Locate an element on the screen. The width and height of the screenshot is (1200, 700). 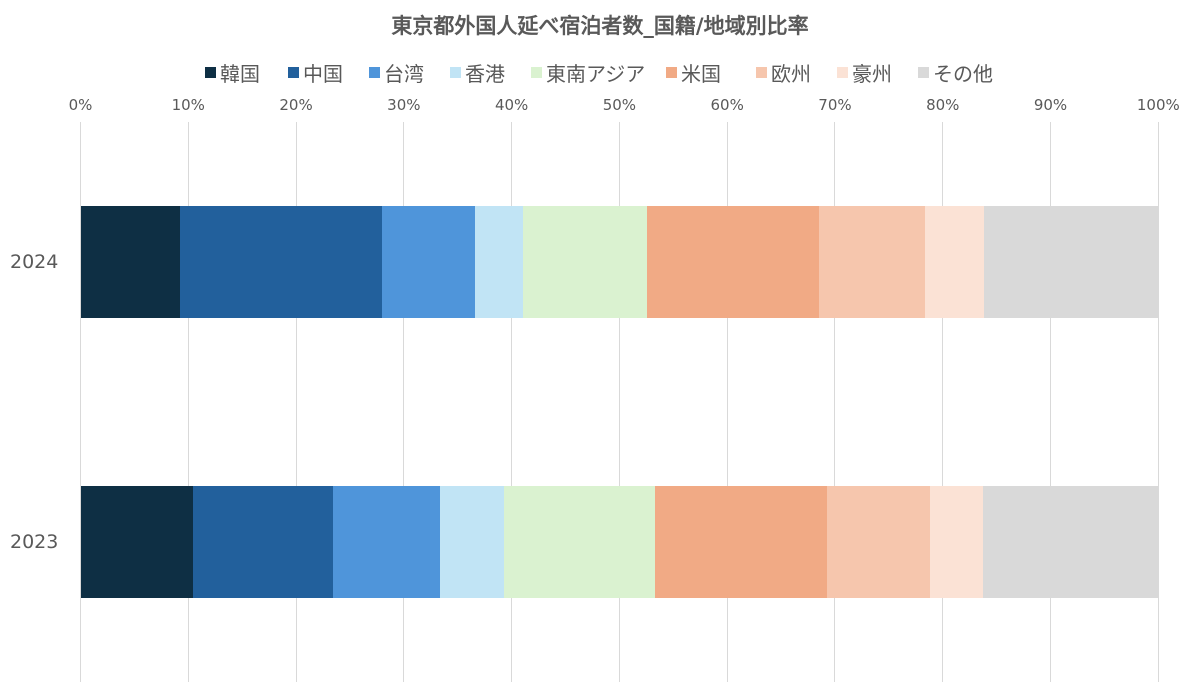
legend-label: その他 is located at coordinates (963, 74).